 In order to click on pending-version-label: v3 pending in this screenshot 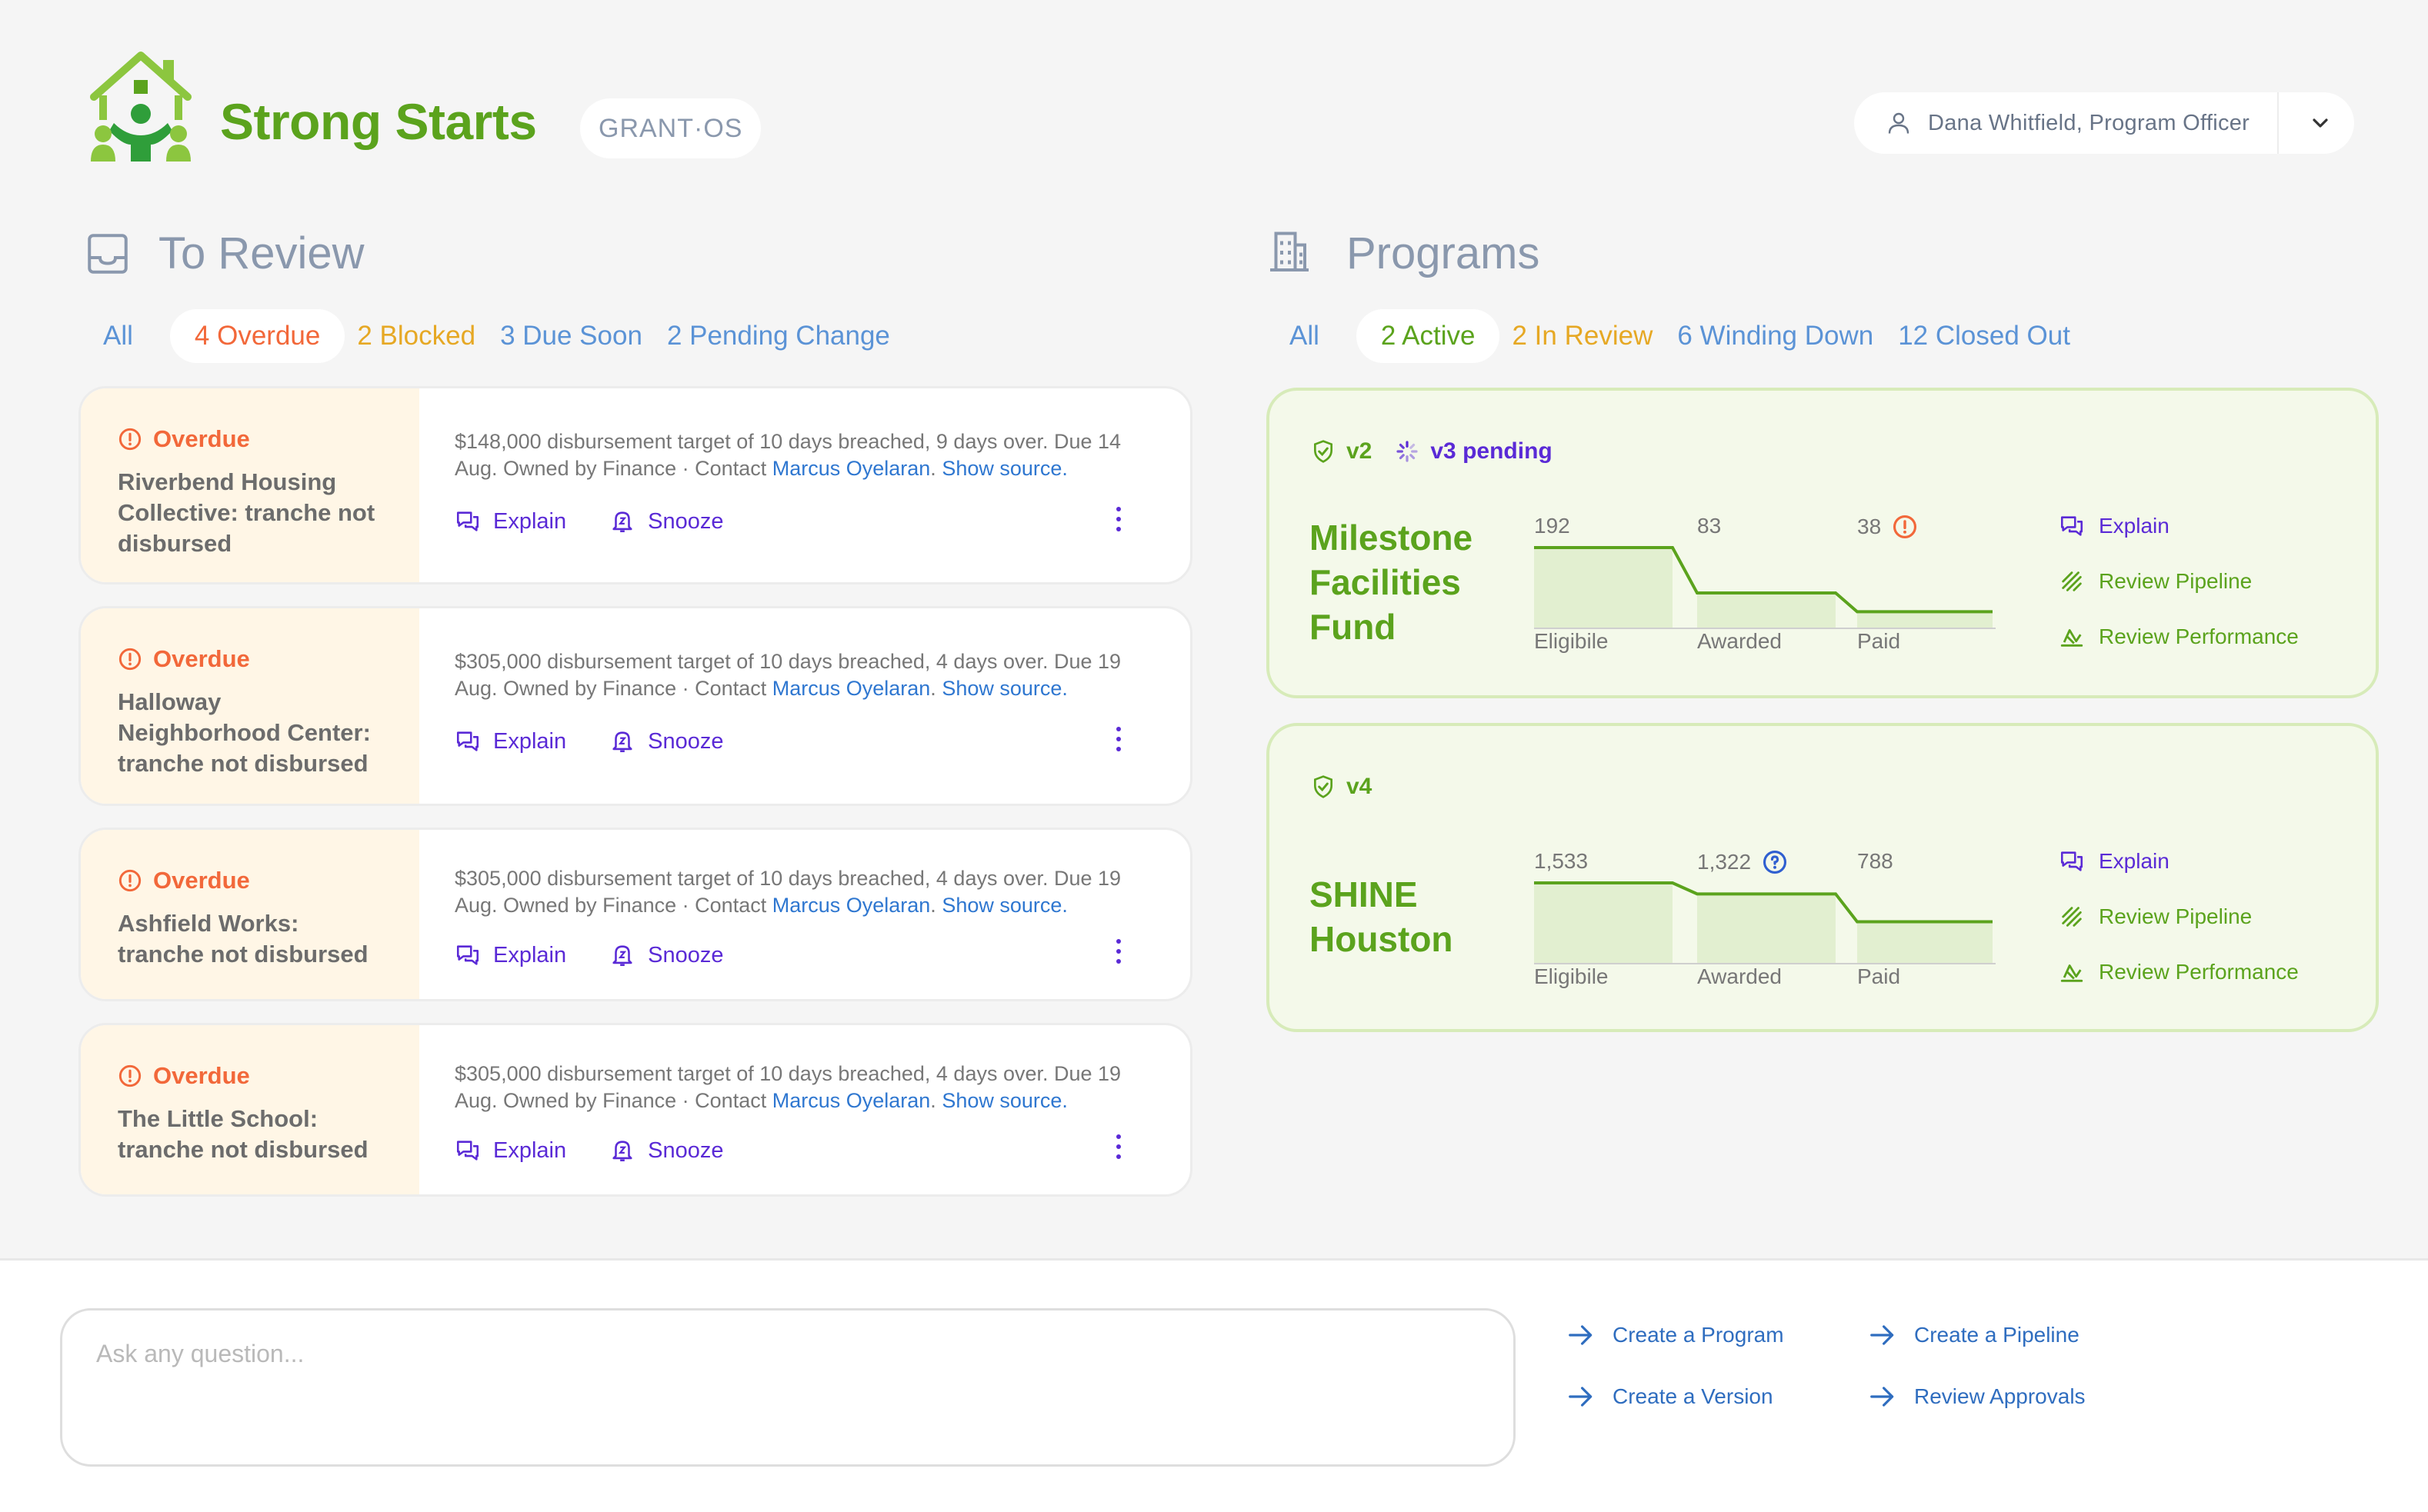, I will do `click(1491, 451)`.